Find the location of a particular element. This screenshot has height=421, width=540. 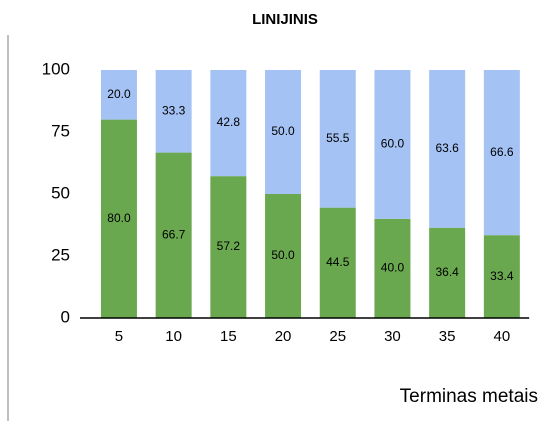

value-label: 55.5 is located at coordinates (338, 138).